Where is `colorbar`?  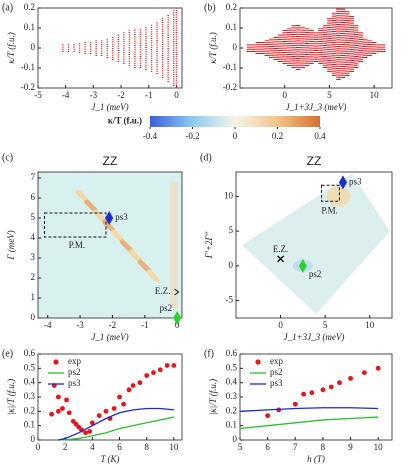
colorbar is located at coordinates (235, 121).